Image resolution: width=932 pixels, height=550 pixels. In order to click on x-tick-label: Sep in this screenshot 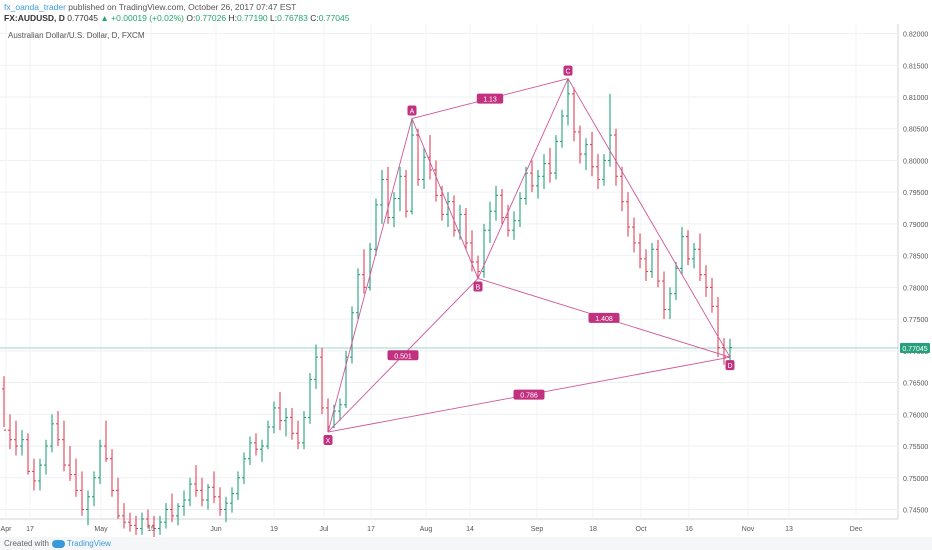, I will do `click(537, 529)`.